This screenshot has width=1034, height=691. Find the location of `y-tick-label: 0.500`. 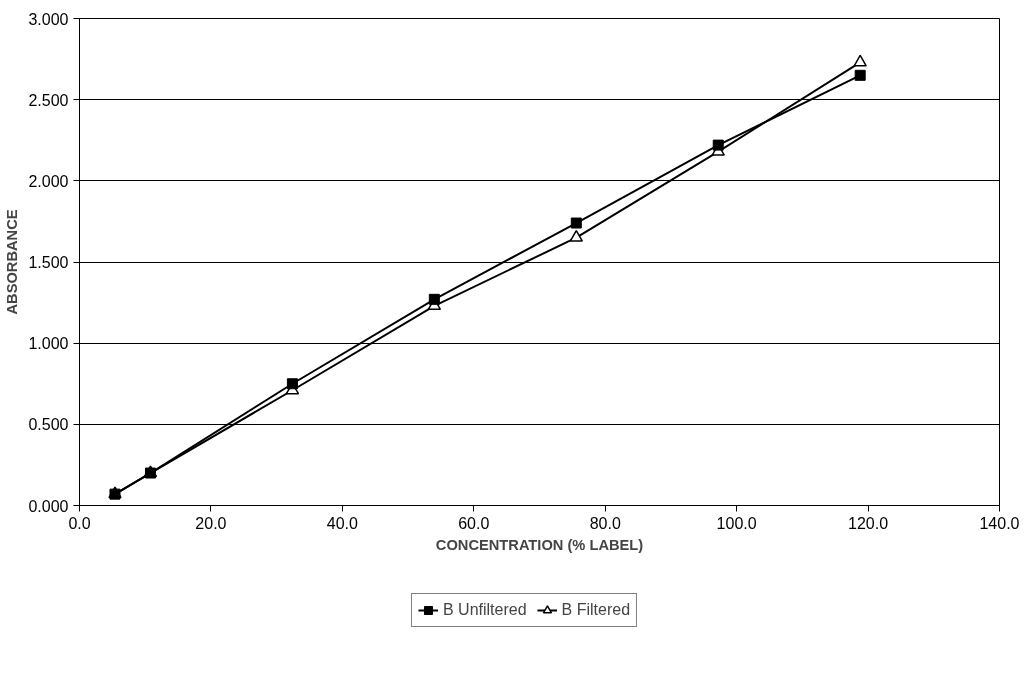

y-tick-label: 0.500 is located at coordinates (48, 425).